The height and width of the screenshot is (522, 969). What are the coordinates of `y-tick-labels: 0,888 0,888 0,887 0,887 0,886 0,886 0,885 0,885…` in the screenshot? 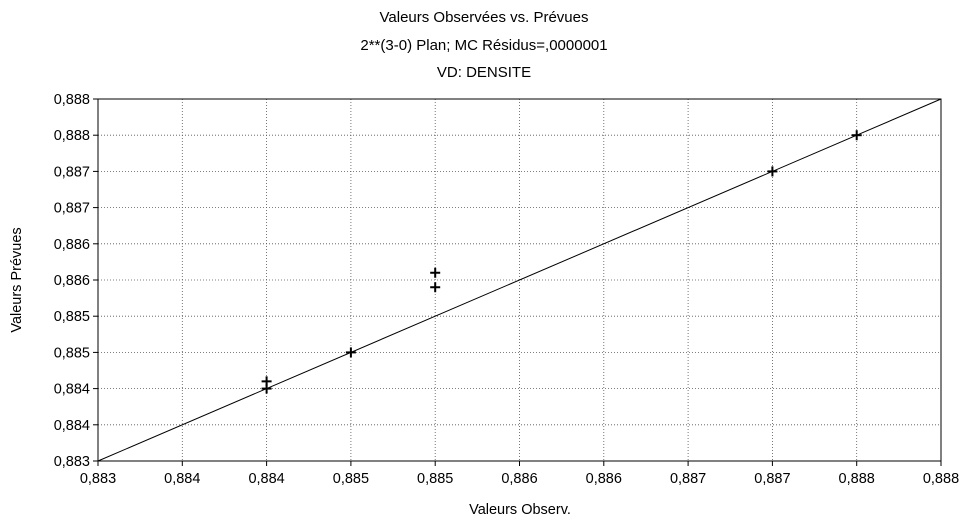 It's located at (72, 281).